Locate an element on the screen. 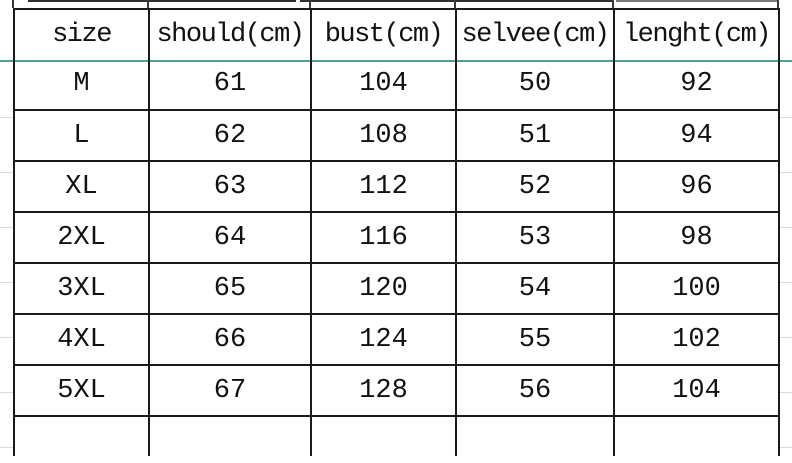  table-row-xl: XL 63 112 52 96 is located at coordinates (396, 186).